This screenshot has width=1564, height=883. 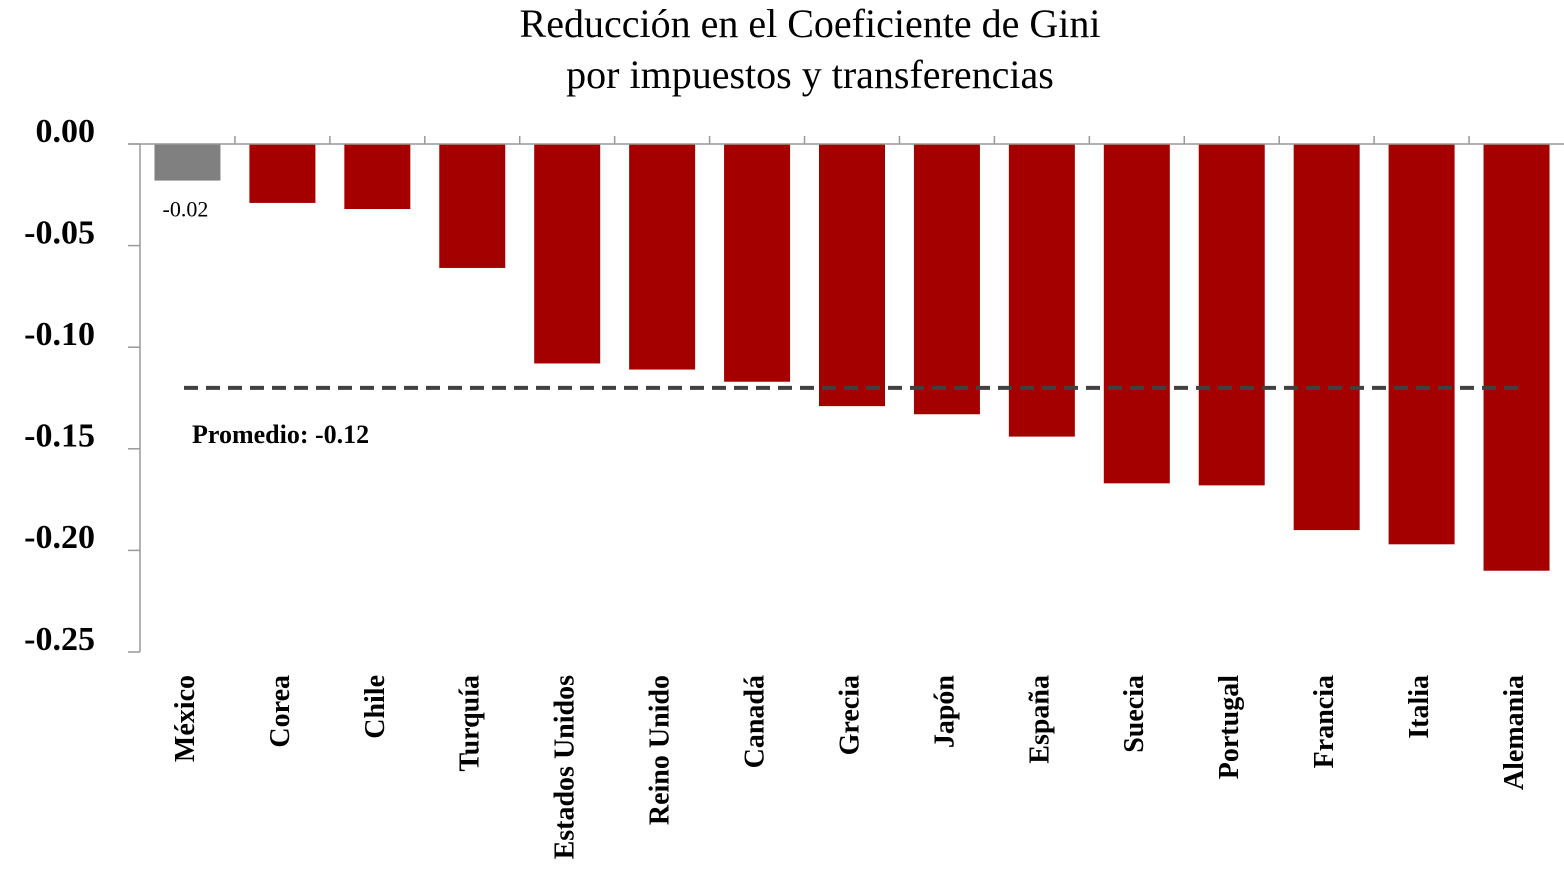 What do you see at coordinates (1324, 721) in the screenshot?
I see `x-tick-label: Francia` at bounding box center [1324, 721].